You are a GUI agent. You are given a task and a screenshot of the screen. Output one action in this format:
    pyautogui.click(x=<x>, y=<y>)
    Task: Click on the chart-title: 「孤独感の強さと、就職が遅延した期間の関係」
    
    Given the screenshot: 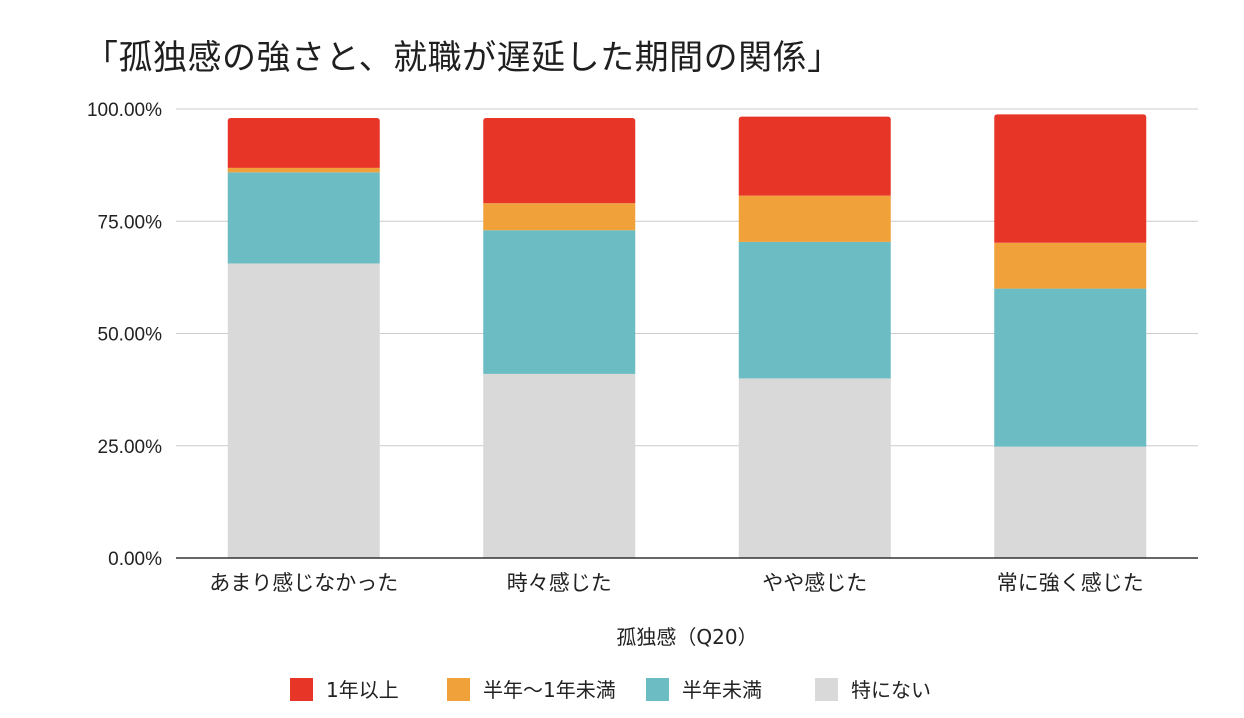 What is the action you would take?
    pyautogui.click(x=463, y=58)
    